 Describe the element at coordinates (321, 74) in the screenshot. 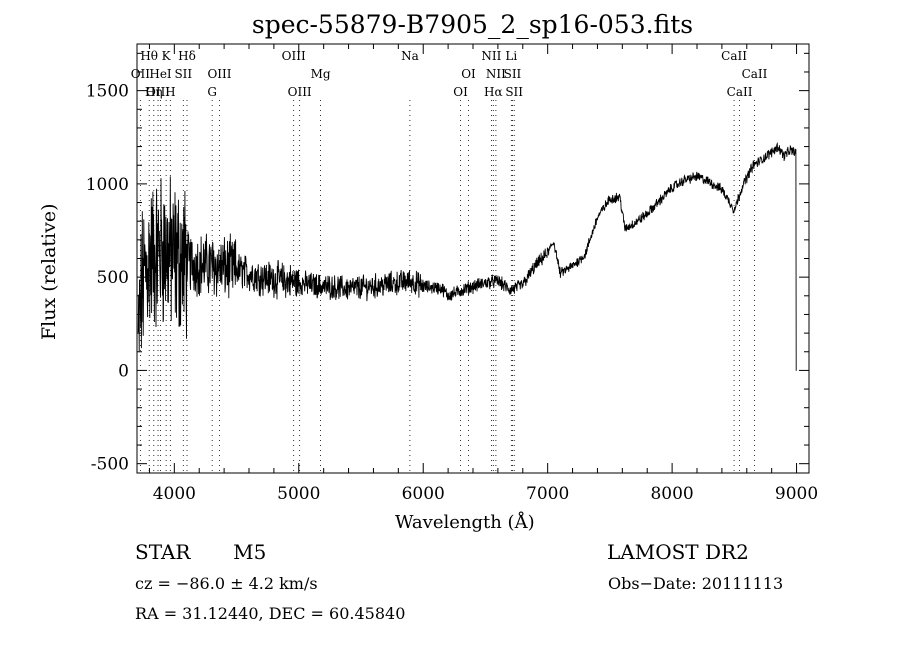

I see `line-marker-label: Mg` at that location.